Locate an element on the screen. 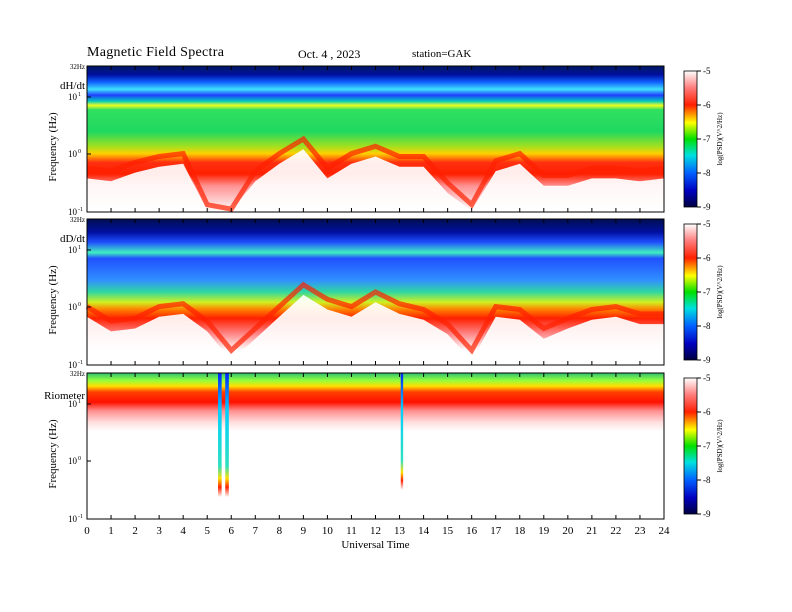 The height and width of the screenshot is (612, 792). x-tick-label: 11 is located at coordinates (351, 531).